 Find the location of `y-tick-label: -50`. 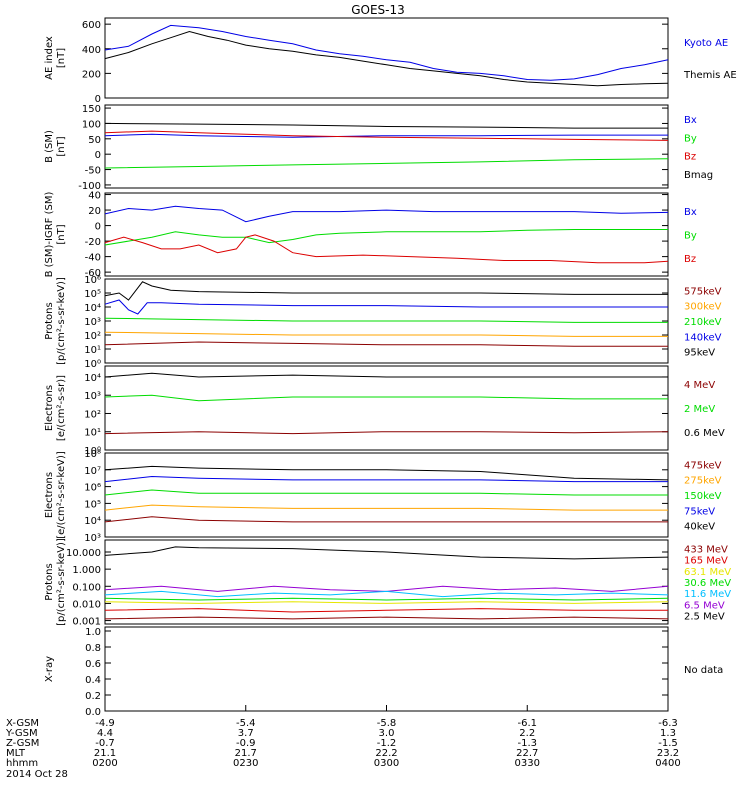

y-tick-label: -50 is located at coordinates (93, 171).